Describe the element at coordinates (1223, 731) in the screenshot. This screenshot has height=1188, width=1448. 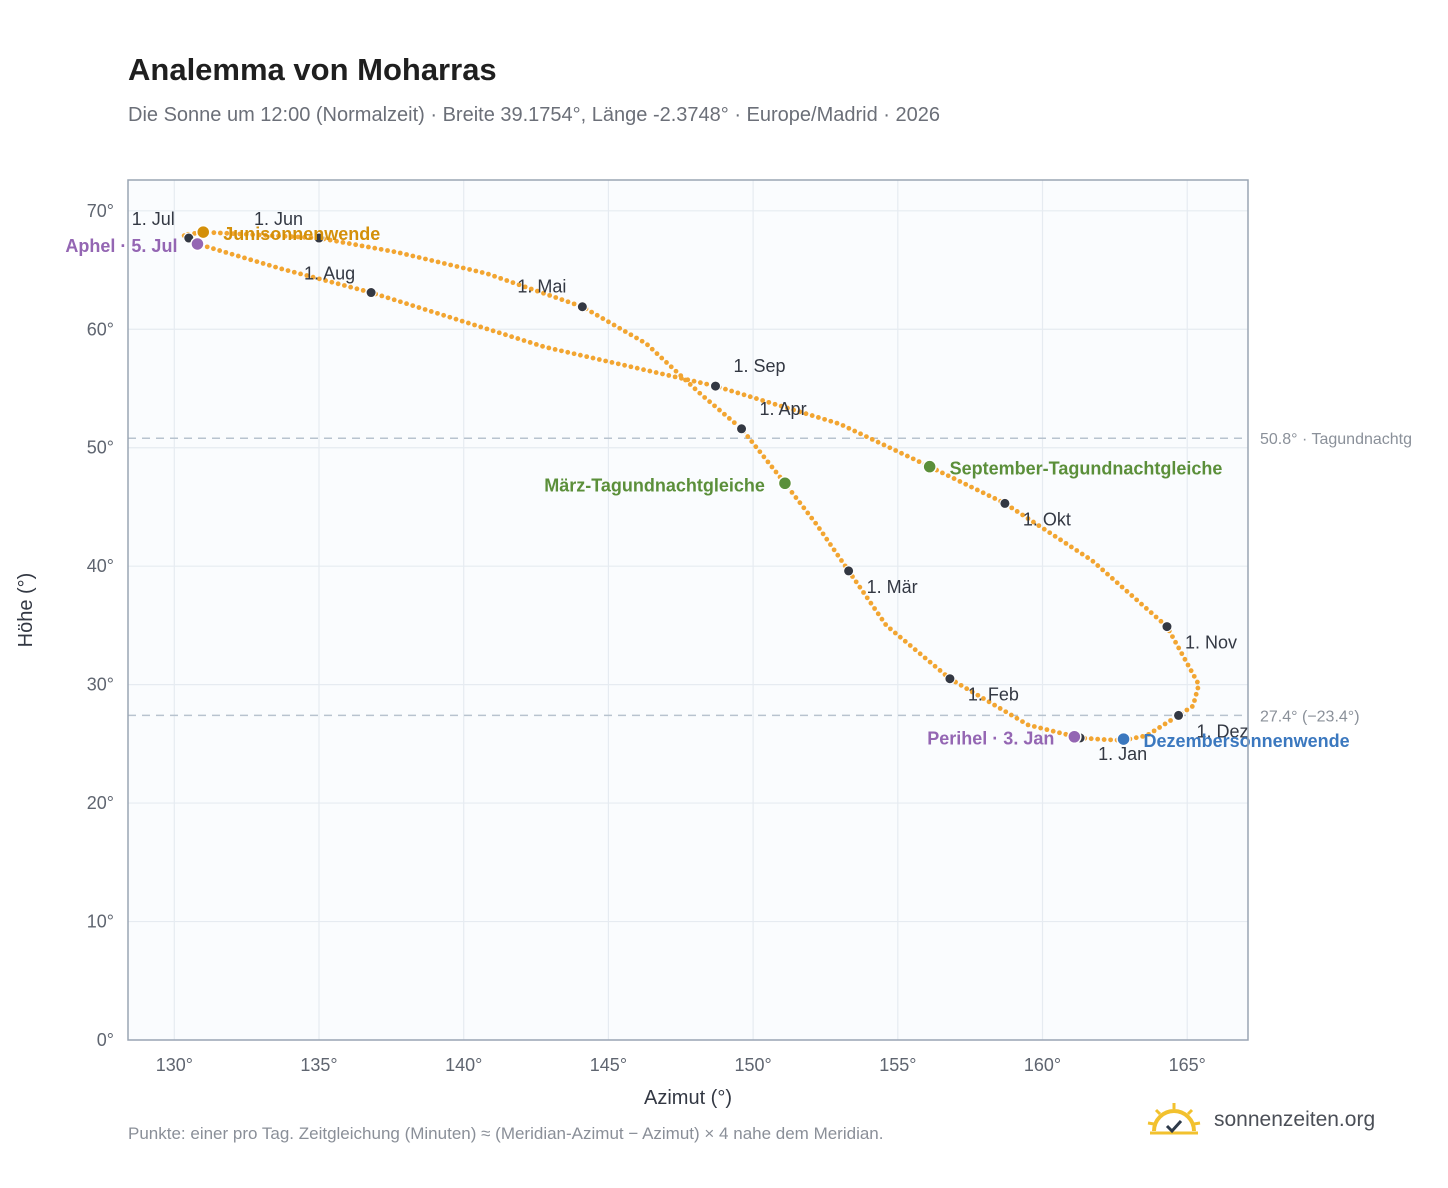
I see `month-label: 1. Dez` at that location.